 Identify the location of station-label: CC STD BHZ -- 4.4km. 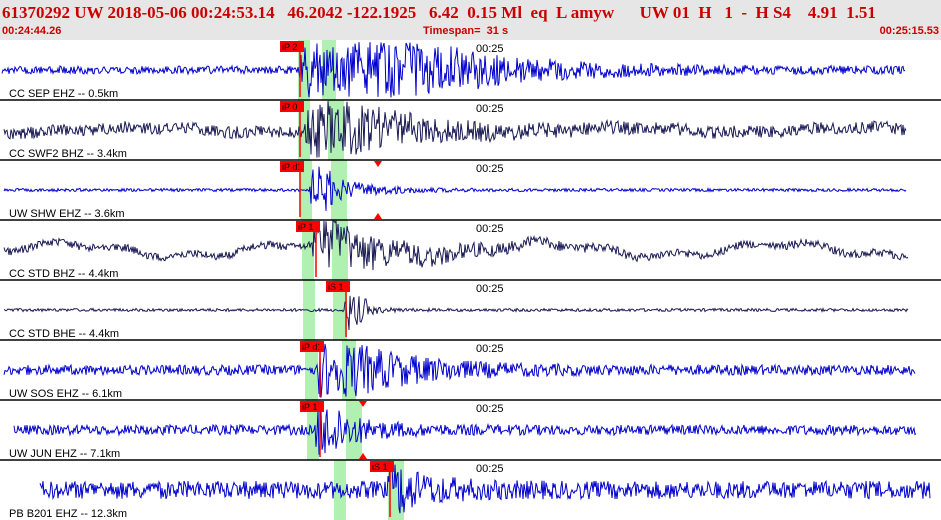
(63, 274).